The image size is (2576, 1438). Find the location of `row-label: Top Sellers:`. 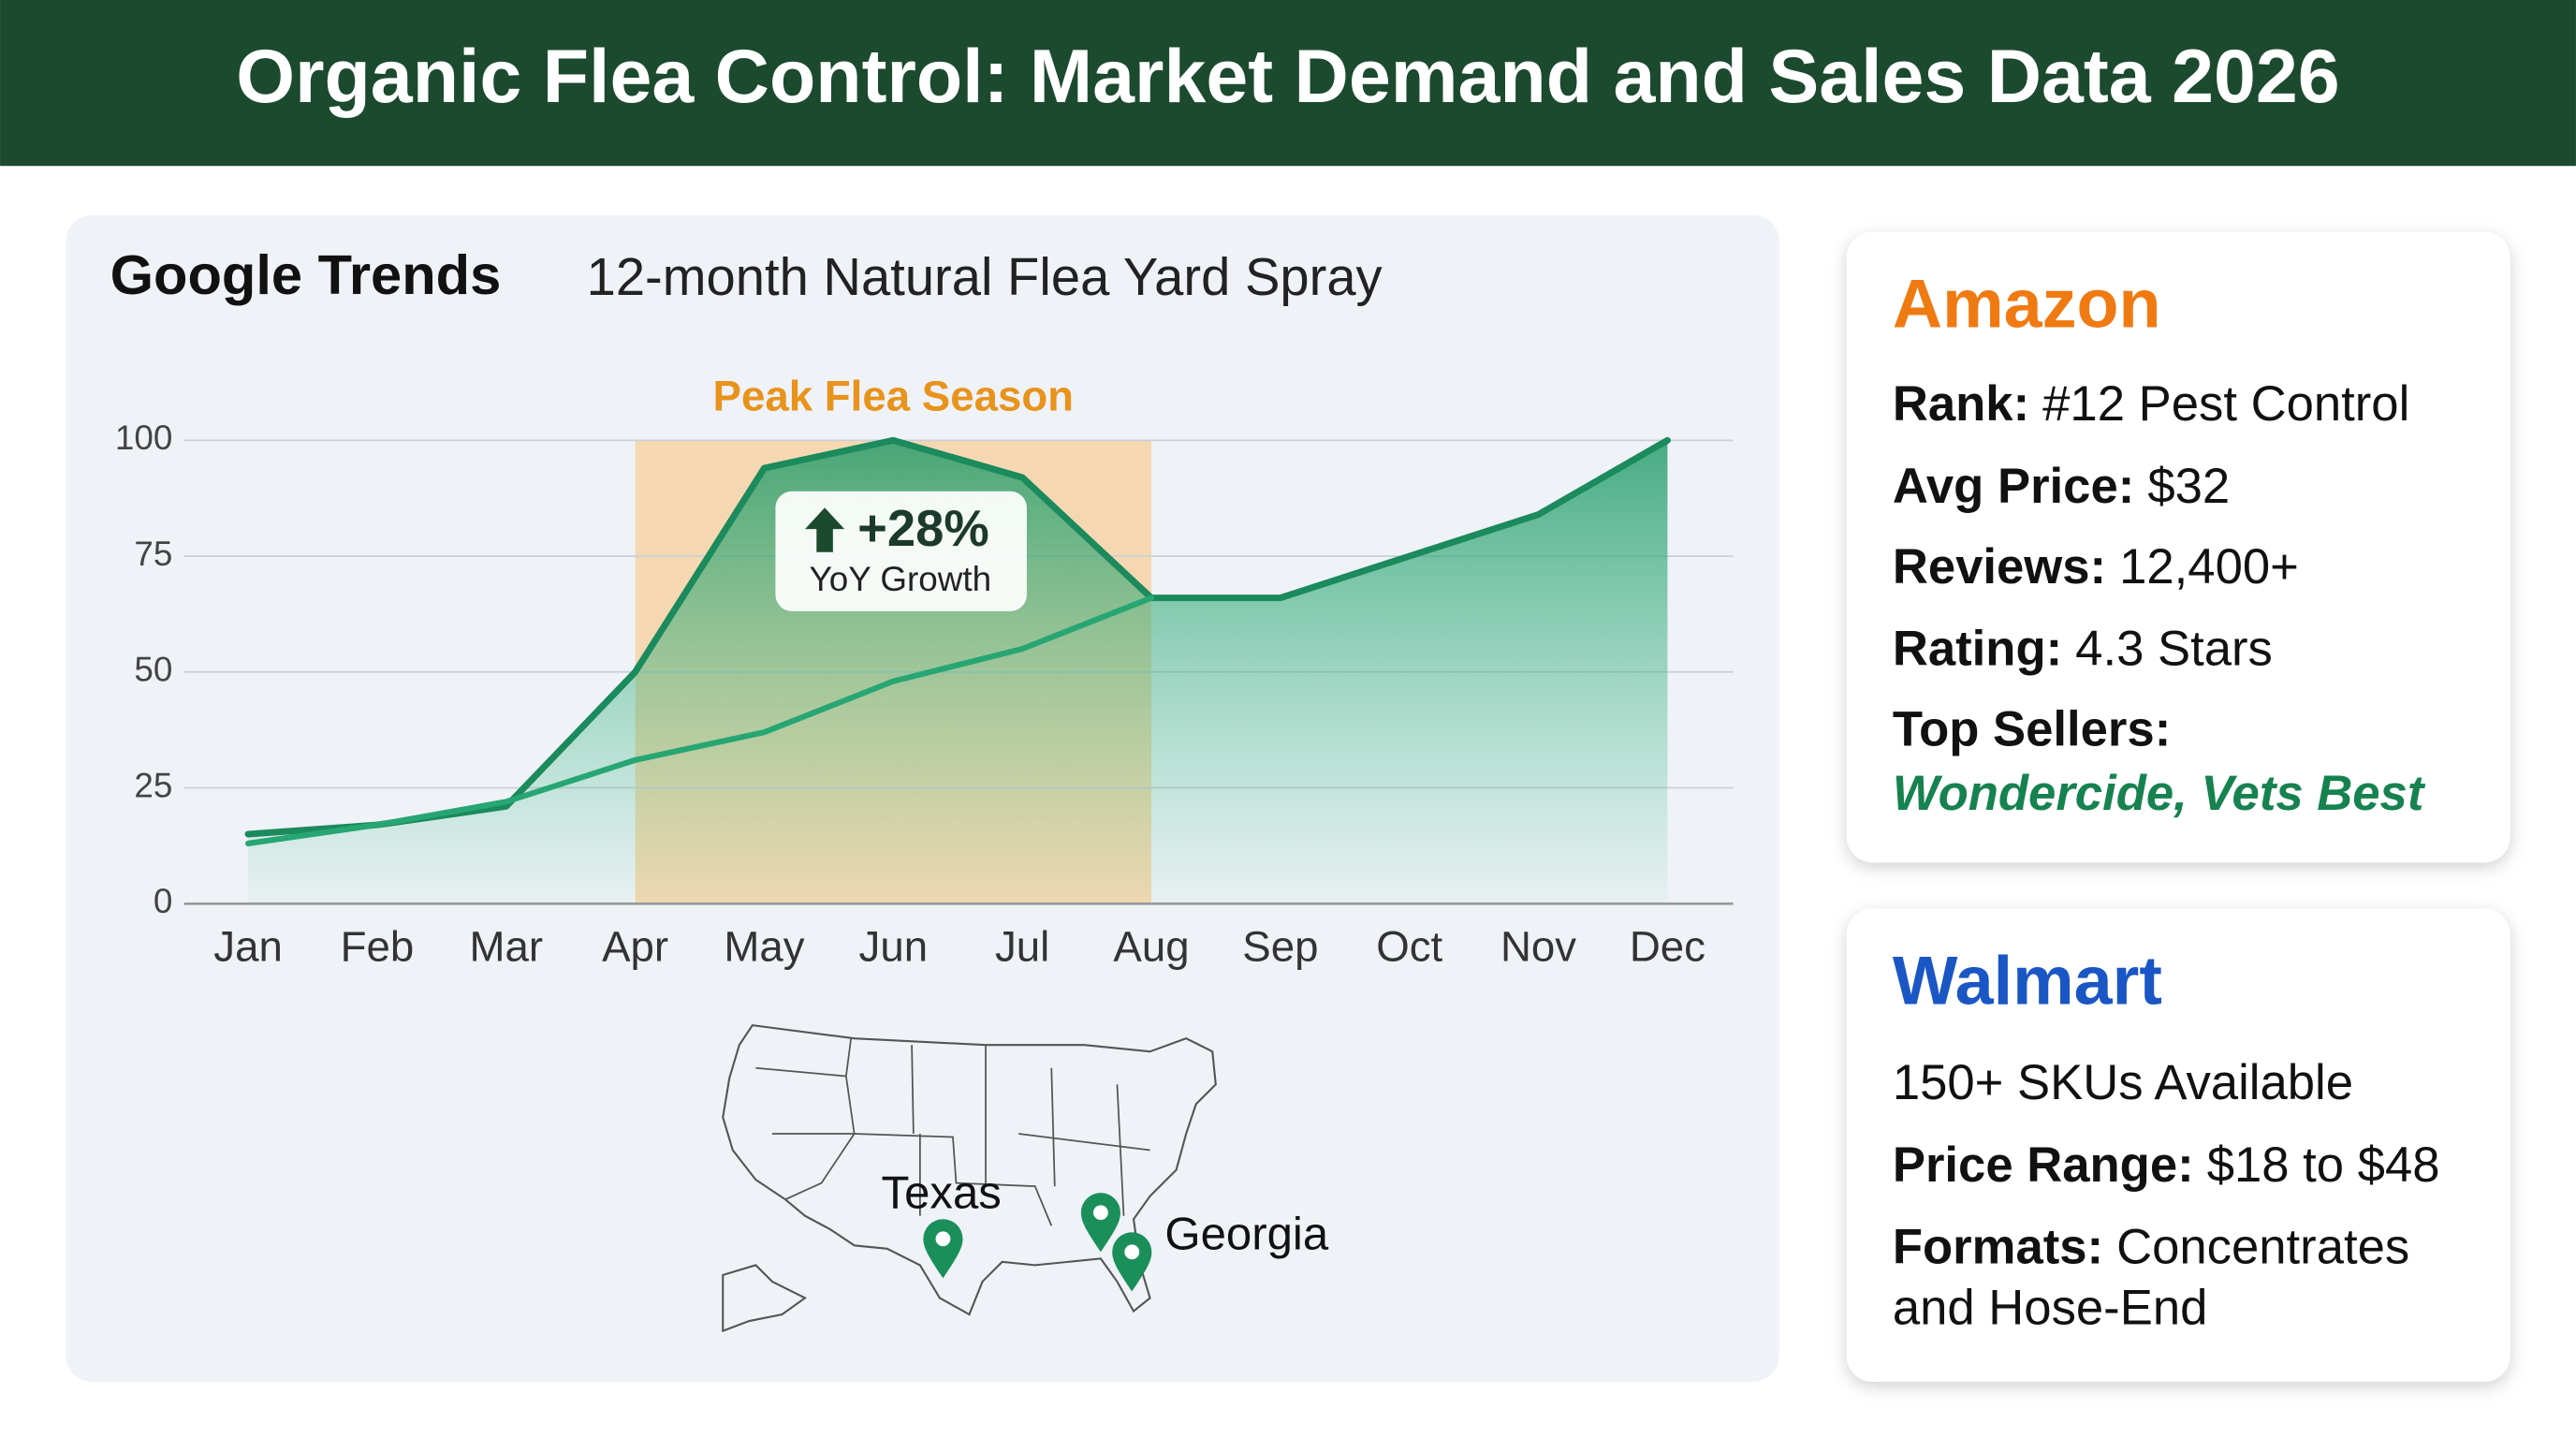

row-label: Top Sellers: is located at coordinates (2032, 729).